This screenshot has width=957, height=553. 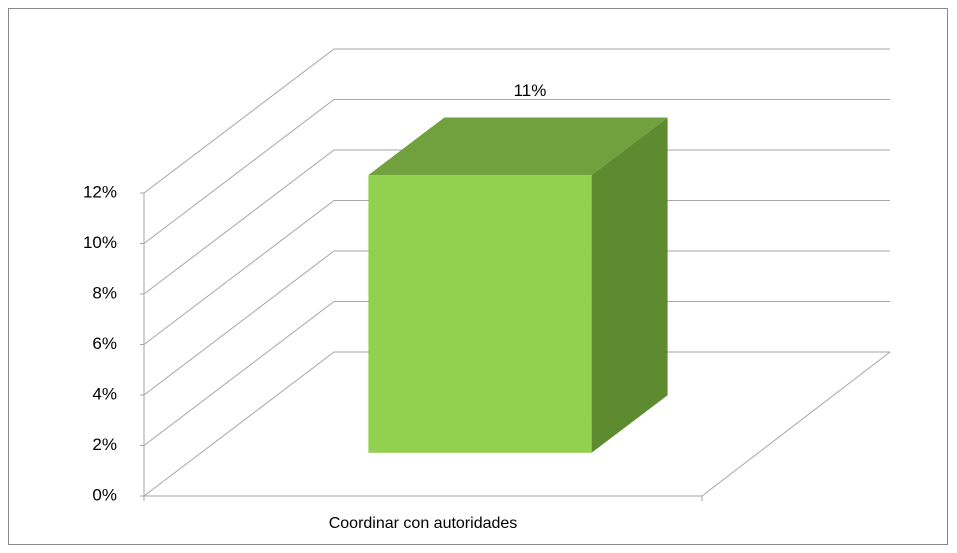 I want to click on bar, so click(x=480, y=314).